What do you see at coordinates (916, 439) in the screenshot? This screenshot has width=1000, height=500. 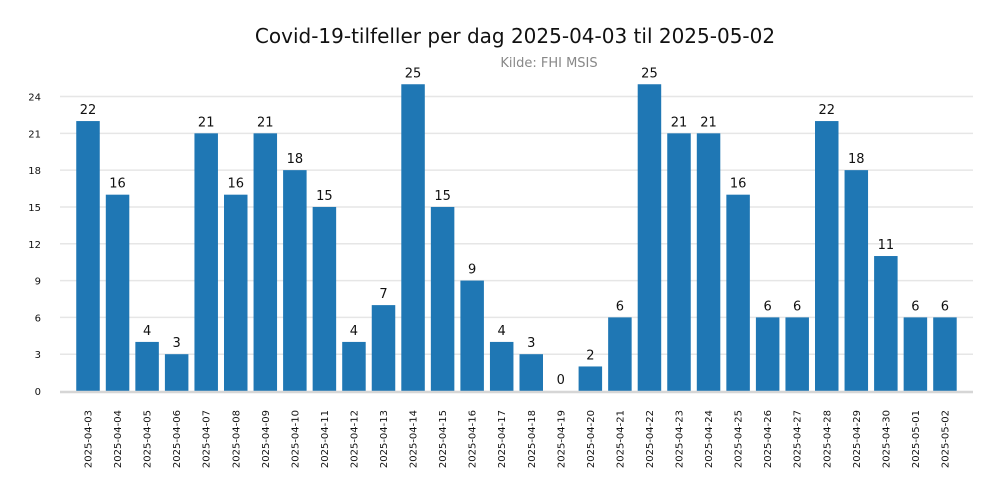 I see `x-tick-label: 2025-05-01` at bounding box center [916, 439].